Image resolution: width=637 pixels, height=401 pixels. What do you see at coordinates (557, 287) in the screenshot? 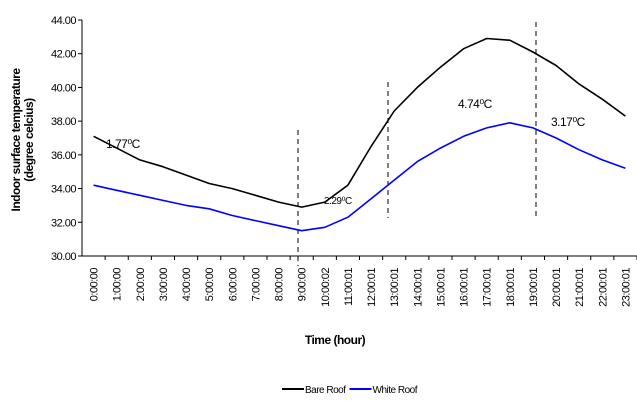
I see `x-tick-label: 20:00:01` at bounding box center [557, 287].